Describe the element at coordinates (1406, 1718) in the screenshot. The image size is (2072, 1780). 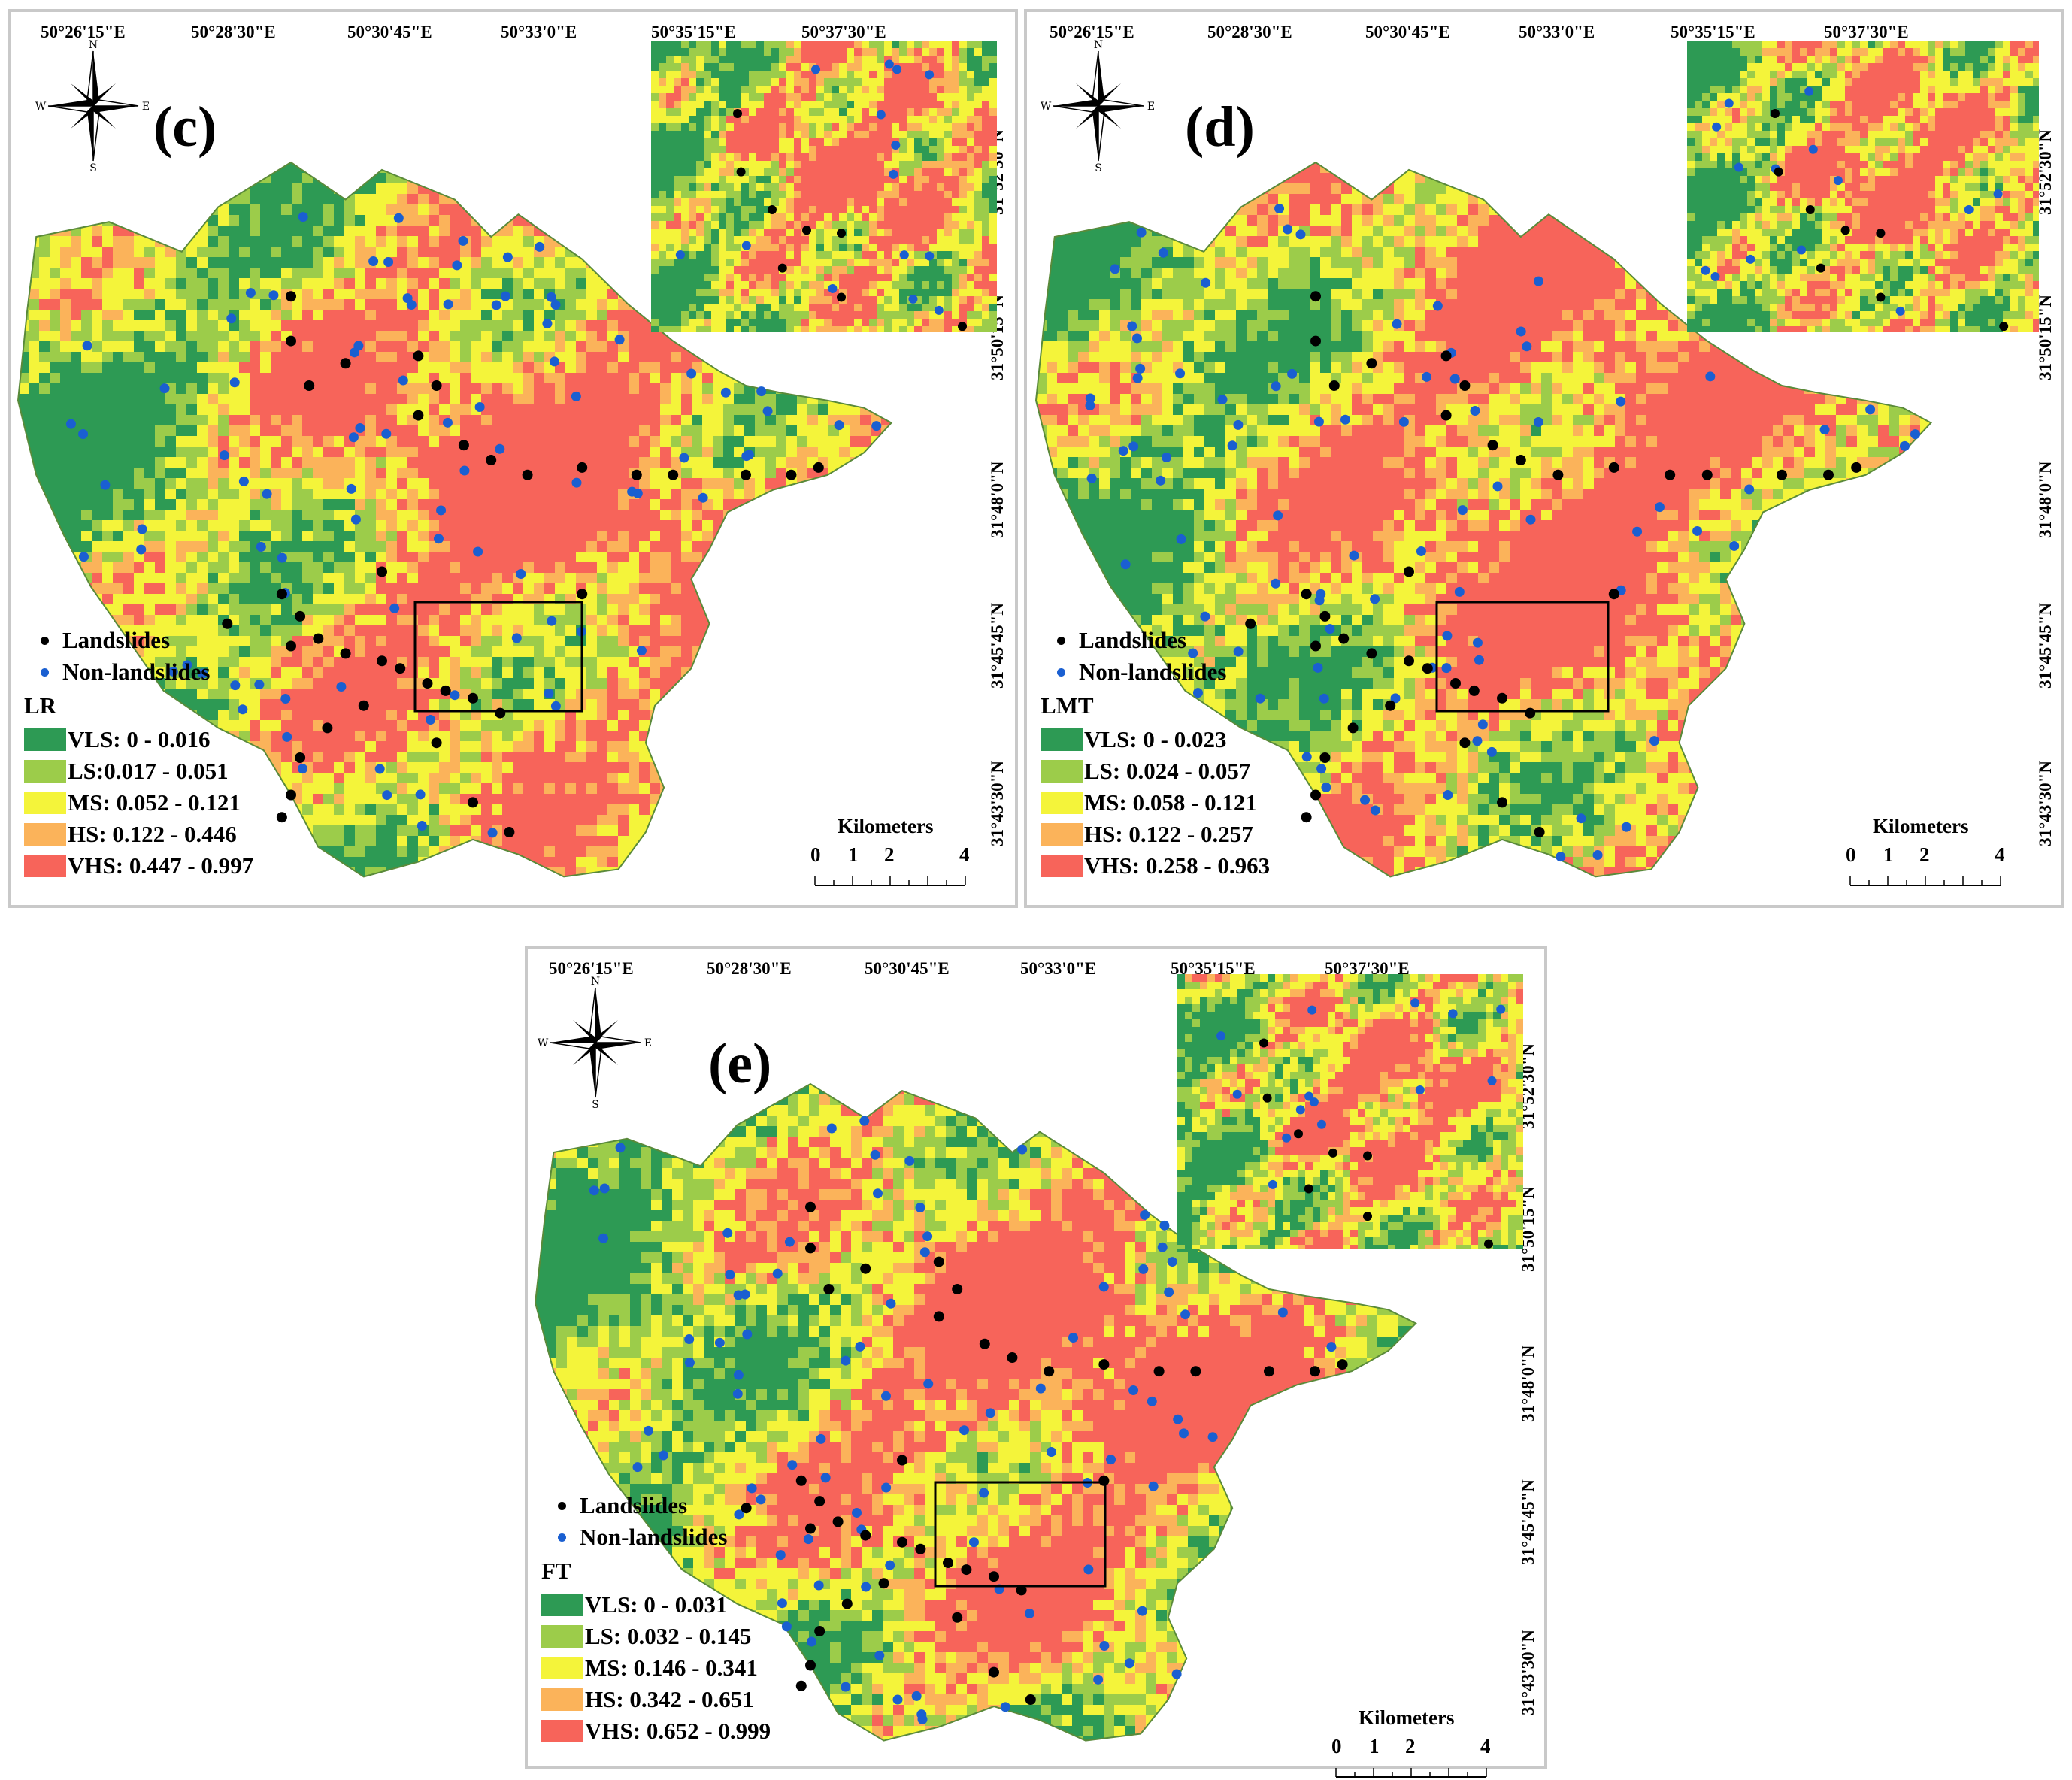
I see `scale-title: Kilometers` at that location.